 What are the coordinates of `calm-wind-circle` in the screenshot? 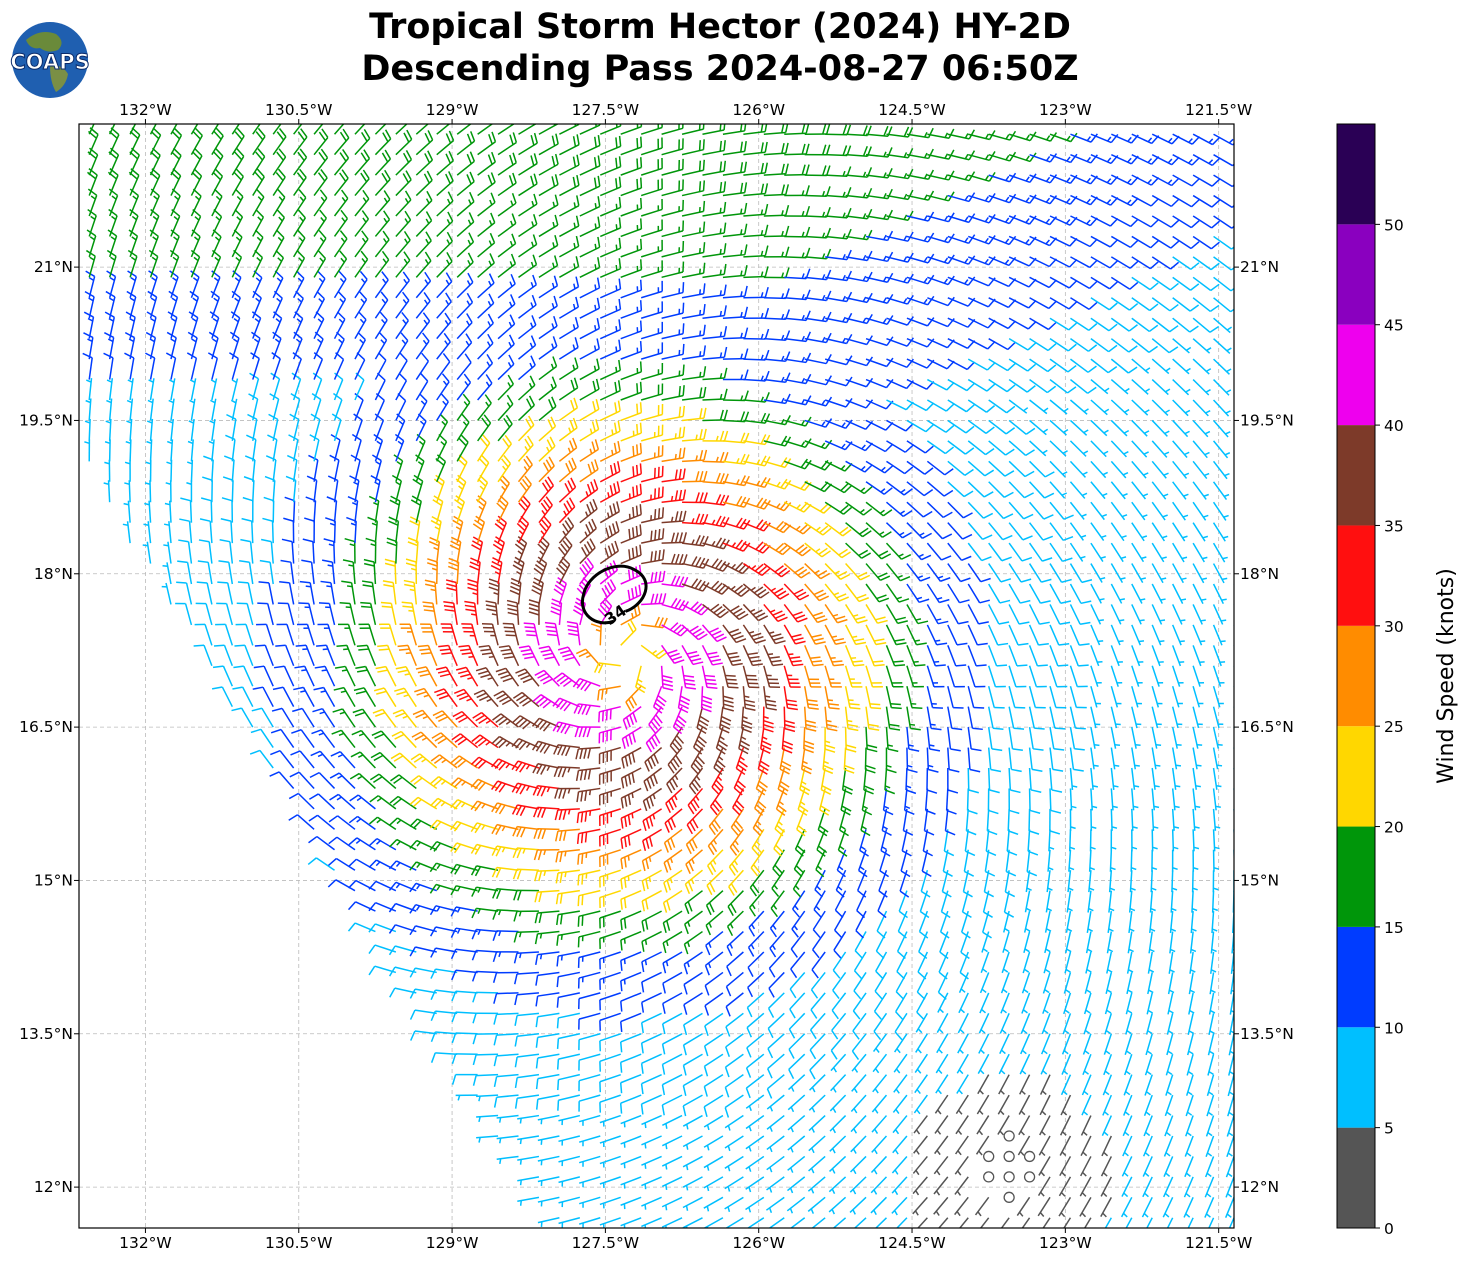 It's located at (1029, 1177).